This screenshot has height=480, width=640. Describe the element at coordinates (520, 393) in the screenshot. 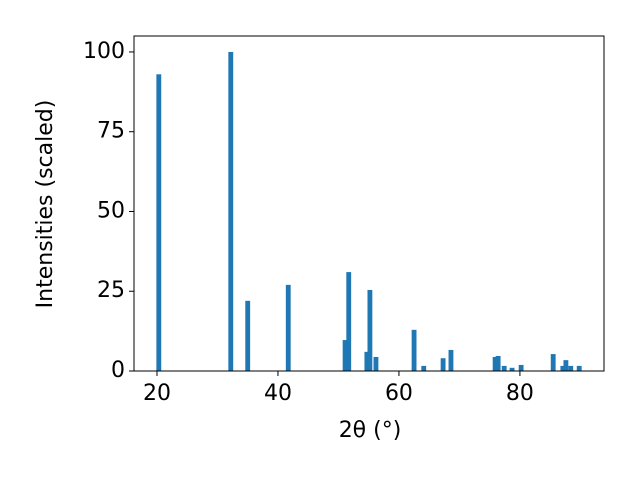

I see `x-tick-label: 80` at that location.